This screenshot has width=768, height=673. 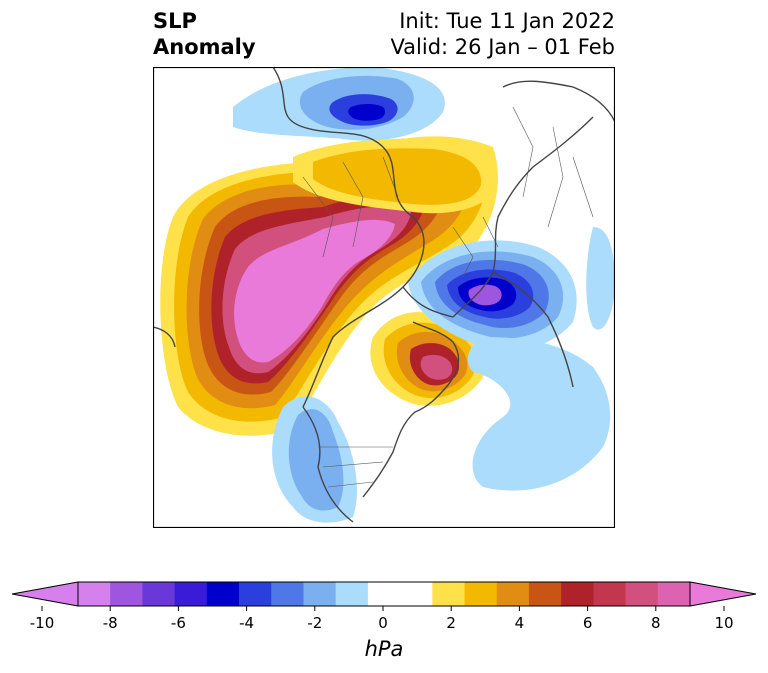 I want to click on colorbar: -10 -8 -6 -4 -2 0 2 4 6 8 10 hPa, so click(x=384, y=621).